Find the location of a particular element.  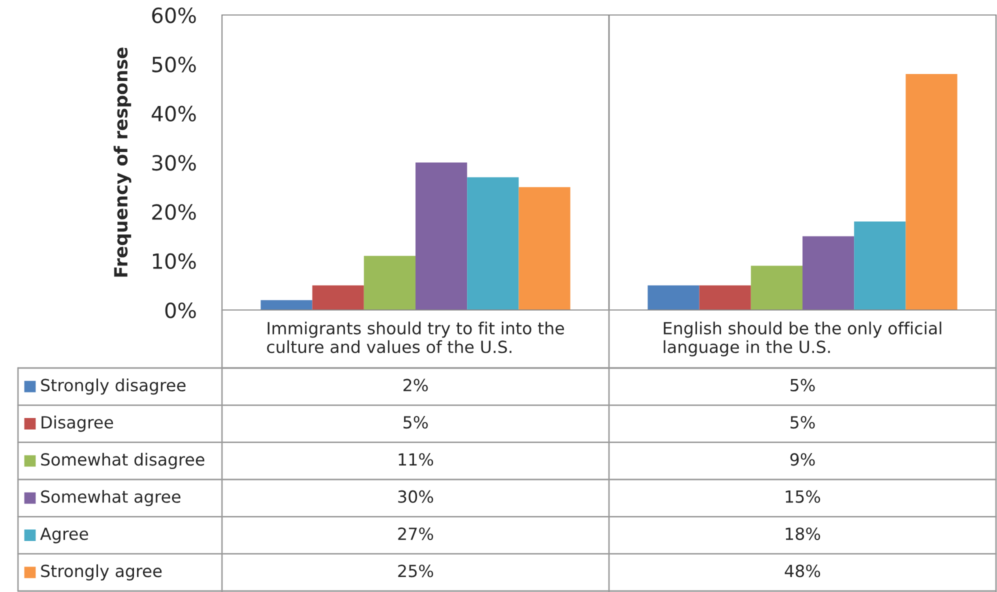

data-label: 9% is located at coordinates (802, 459).